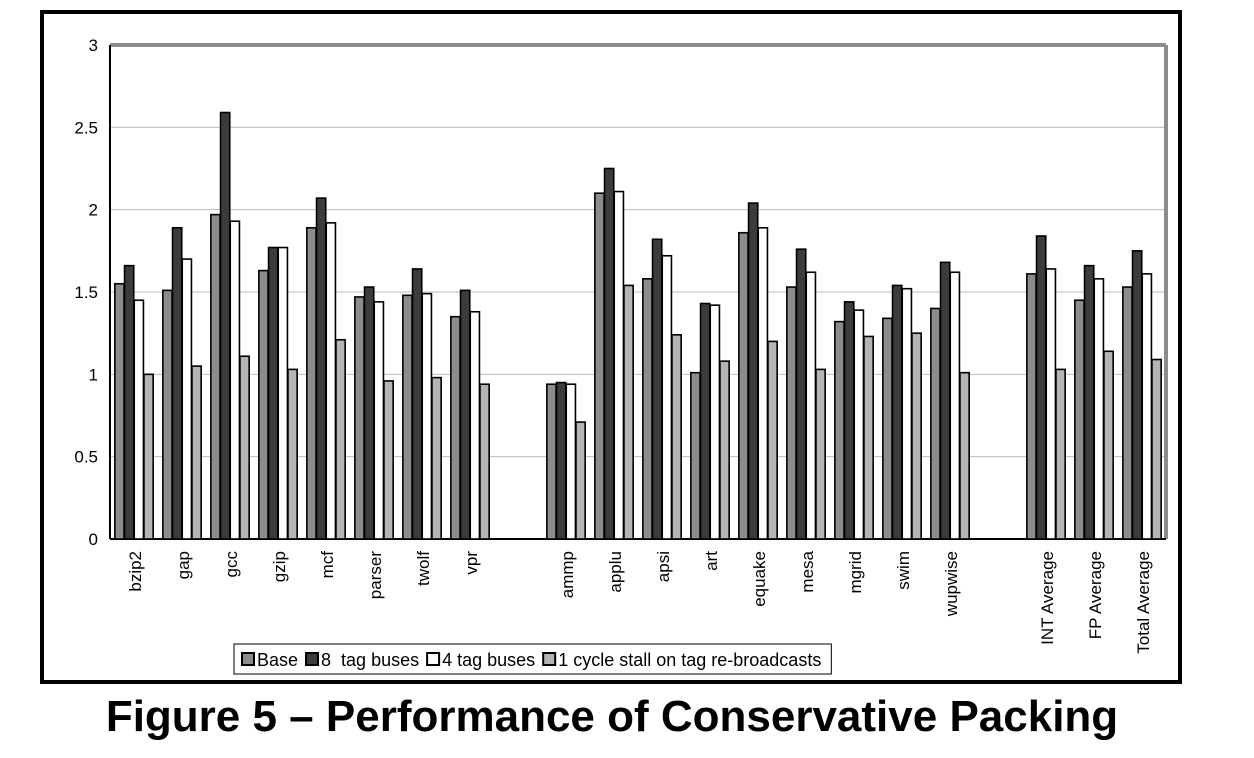 The image size is (1254, 758). What do you see at coordinates (791, 413) in the screenshot?
I see `bar-mesa-s0` at bounding box center [791, 413].